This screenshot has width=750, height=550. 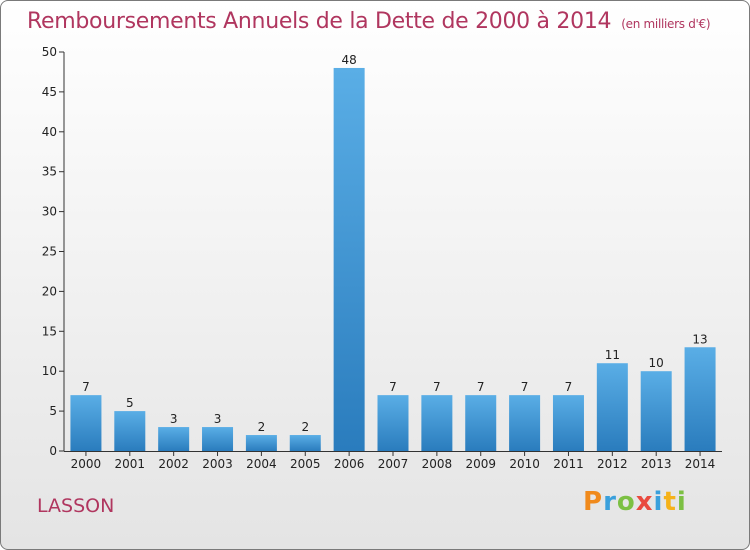 What do you see at coordinates (49, 92) in the screenshot?
I see `y-tick-label: 45` at bounding box center [49, 92].